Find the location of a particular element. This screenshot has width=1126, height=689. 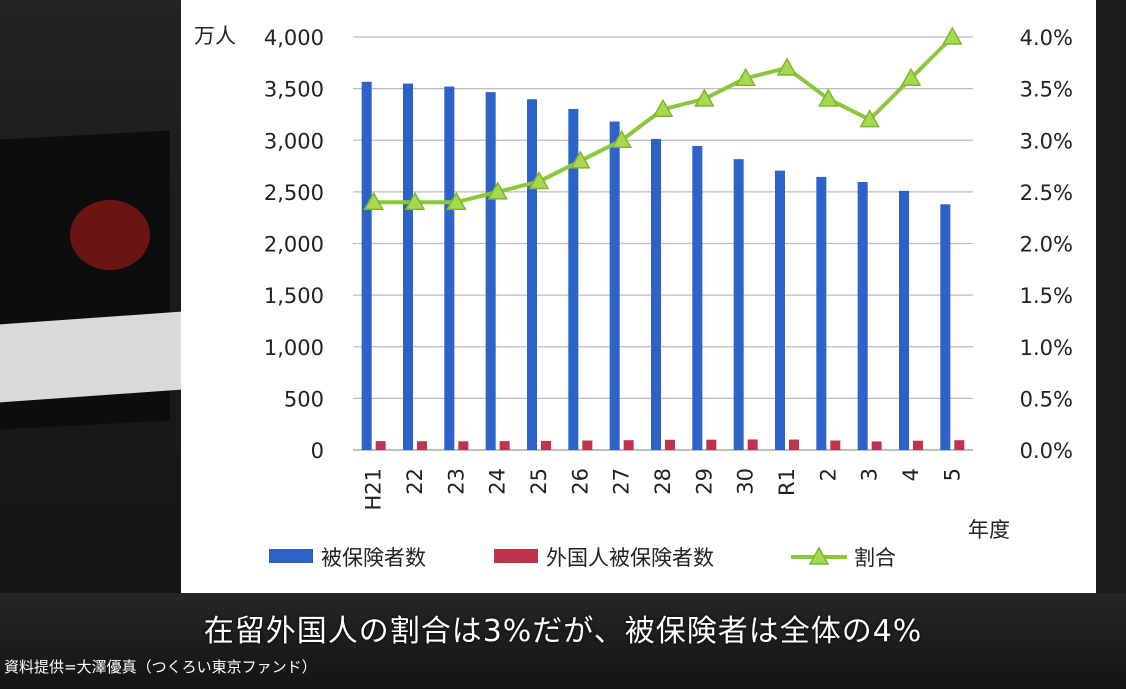

background-floor is located at coordinates (563, 641).